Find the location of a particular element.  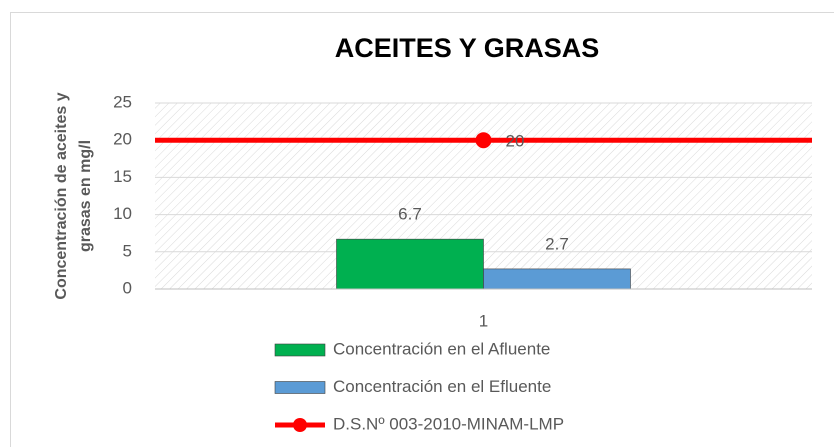

y-tick-label: 5 is located at coordinates (127, 250).